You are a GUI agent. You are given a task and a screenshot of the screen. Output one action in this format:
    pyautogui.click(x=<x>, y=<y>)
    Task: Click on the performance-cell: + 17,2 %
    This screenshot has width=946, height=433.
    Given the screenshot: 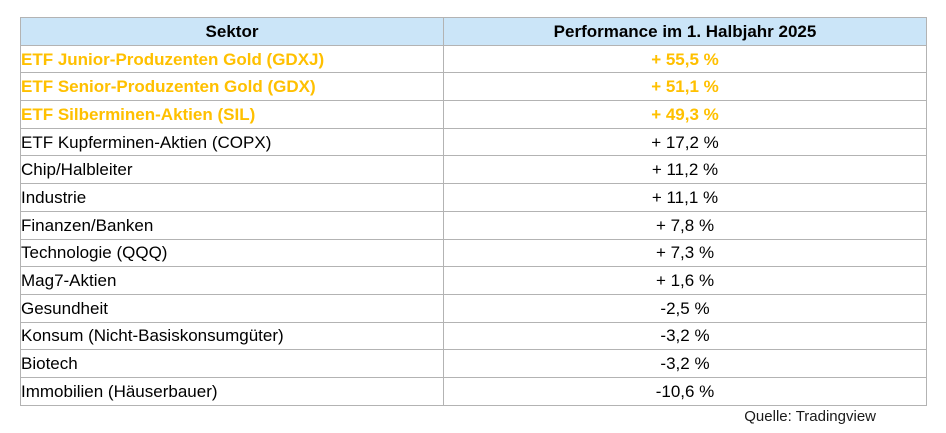 What is the action you would take?
    pyautogui.click(x=685, y=142)
    